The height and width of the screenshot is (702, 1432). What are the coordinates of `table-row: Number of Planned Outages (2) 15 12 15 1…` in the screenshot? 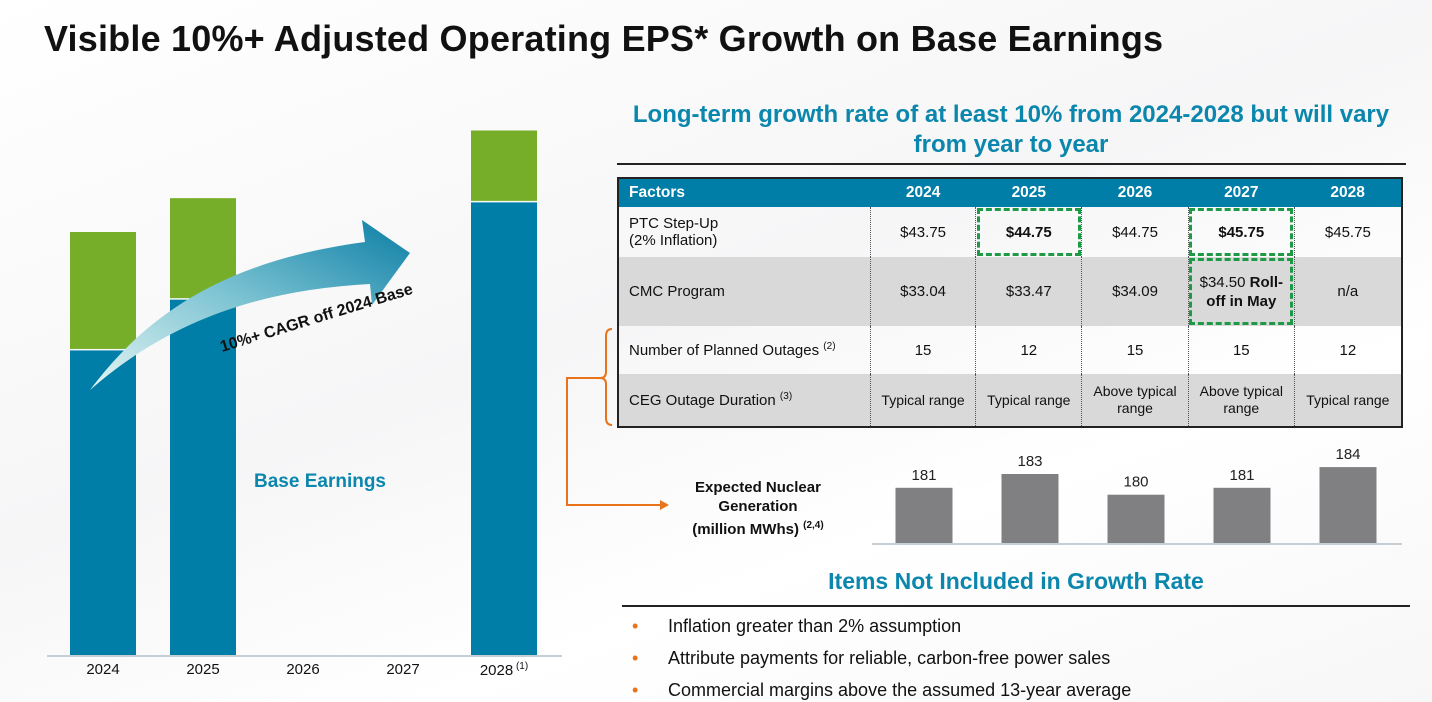 It's located at (1010, 350).